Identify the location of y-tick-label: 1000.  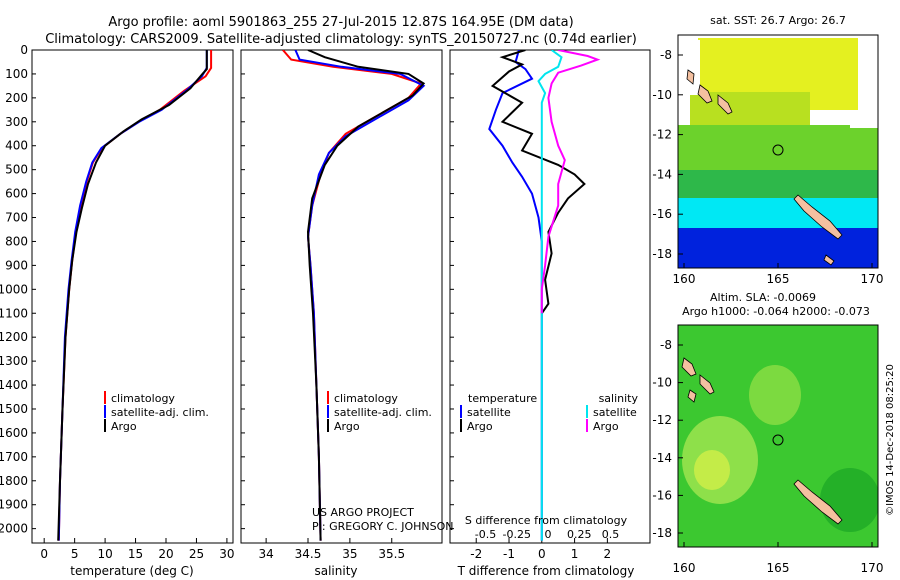
(14, 289).